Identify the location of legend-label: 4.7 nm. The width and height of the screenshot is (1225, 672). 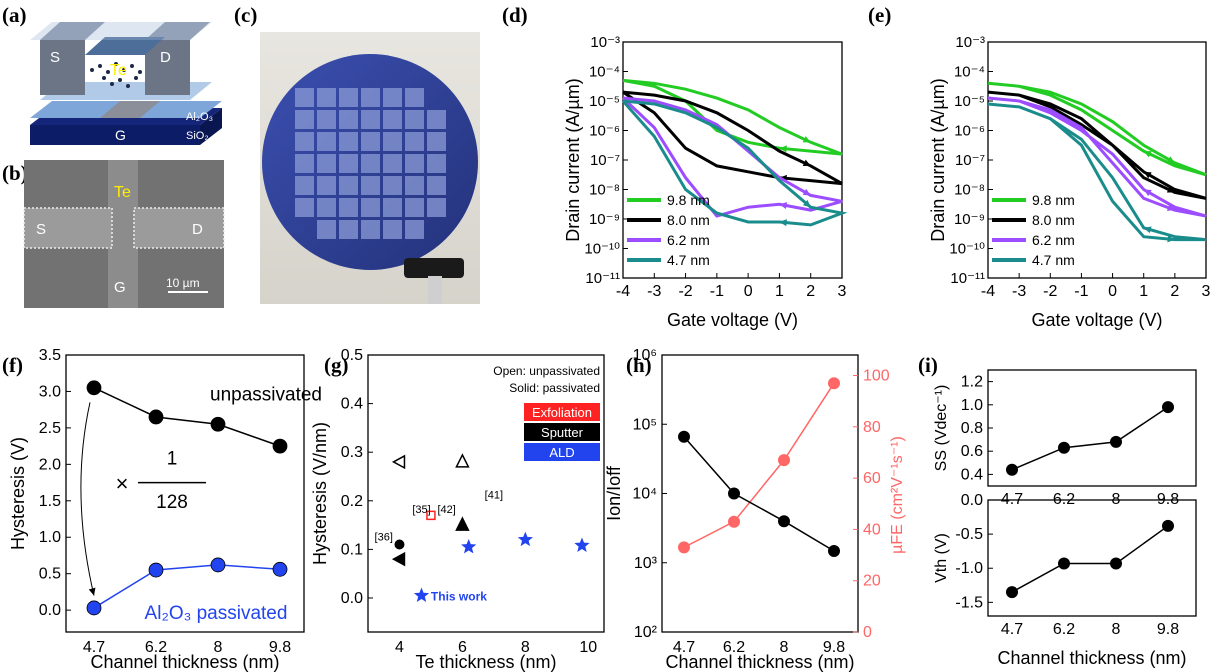
(1053, 260).